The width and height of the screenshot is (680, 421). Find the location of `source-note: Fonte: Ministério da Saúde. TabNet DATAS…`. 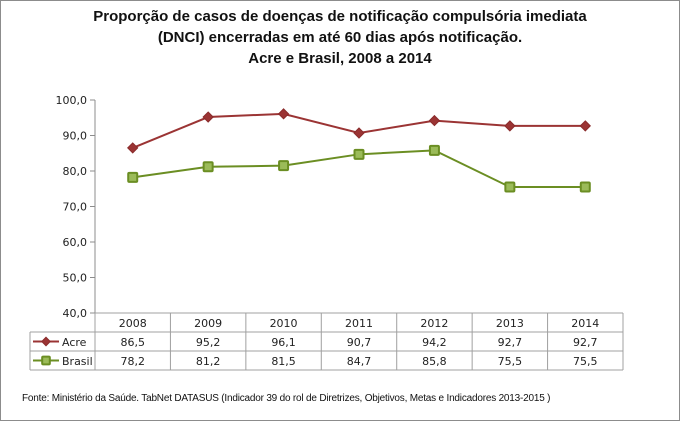

source-note: Fonte: Ministério da Saúde. TabNet DATAS… is located at coordinates (286, 398).